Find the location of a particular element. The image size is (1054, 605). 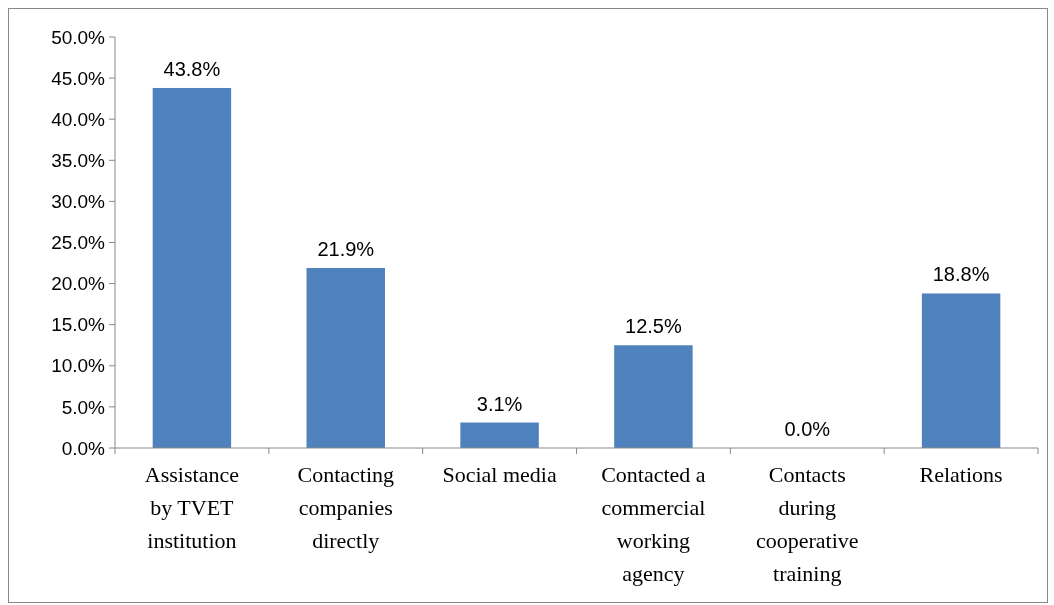

x-tick-label: Relations is located at coordinates (961, 474).